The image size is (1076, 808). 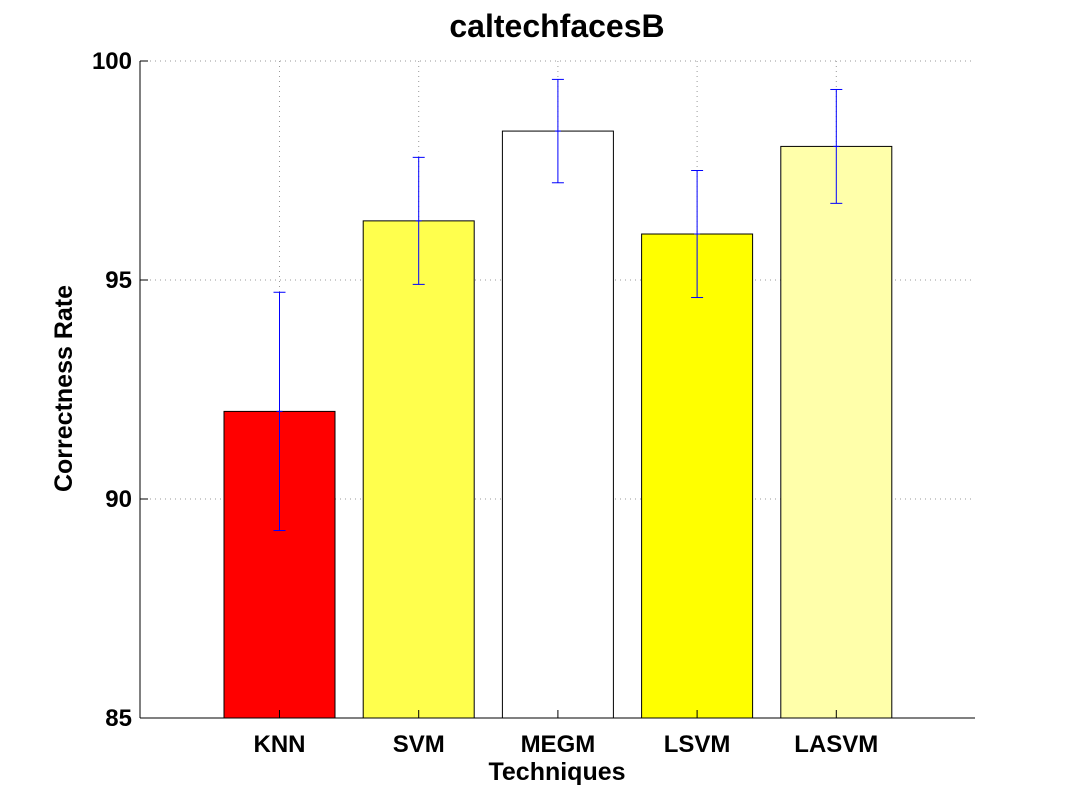 What do you see at coordinates (118, 280) in the screenshot?
I see `y-tick-label: 95` at bounding box center [118, 280].